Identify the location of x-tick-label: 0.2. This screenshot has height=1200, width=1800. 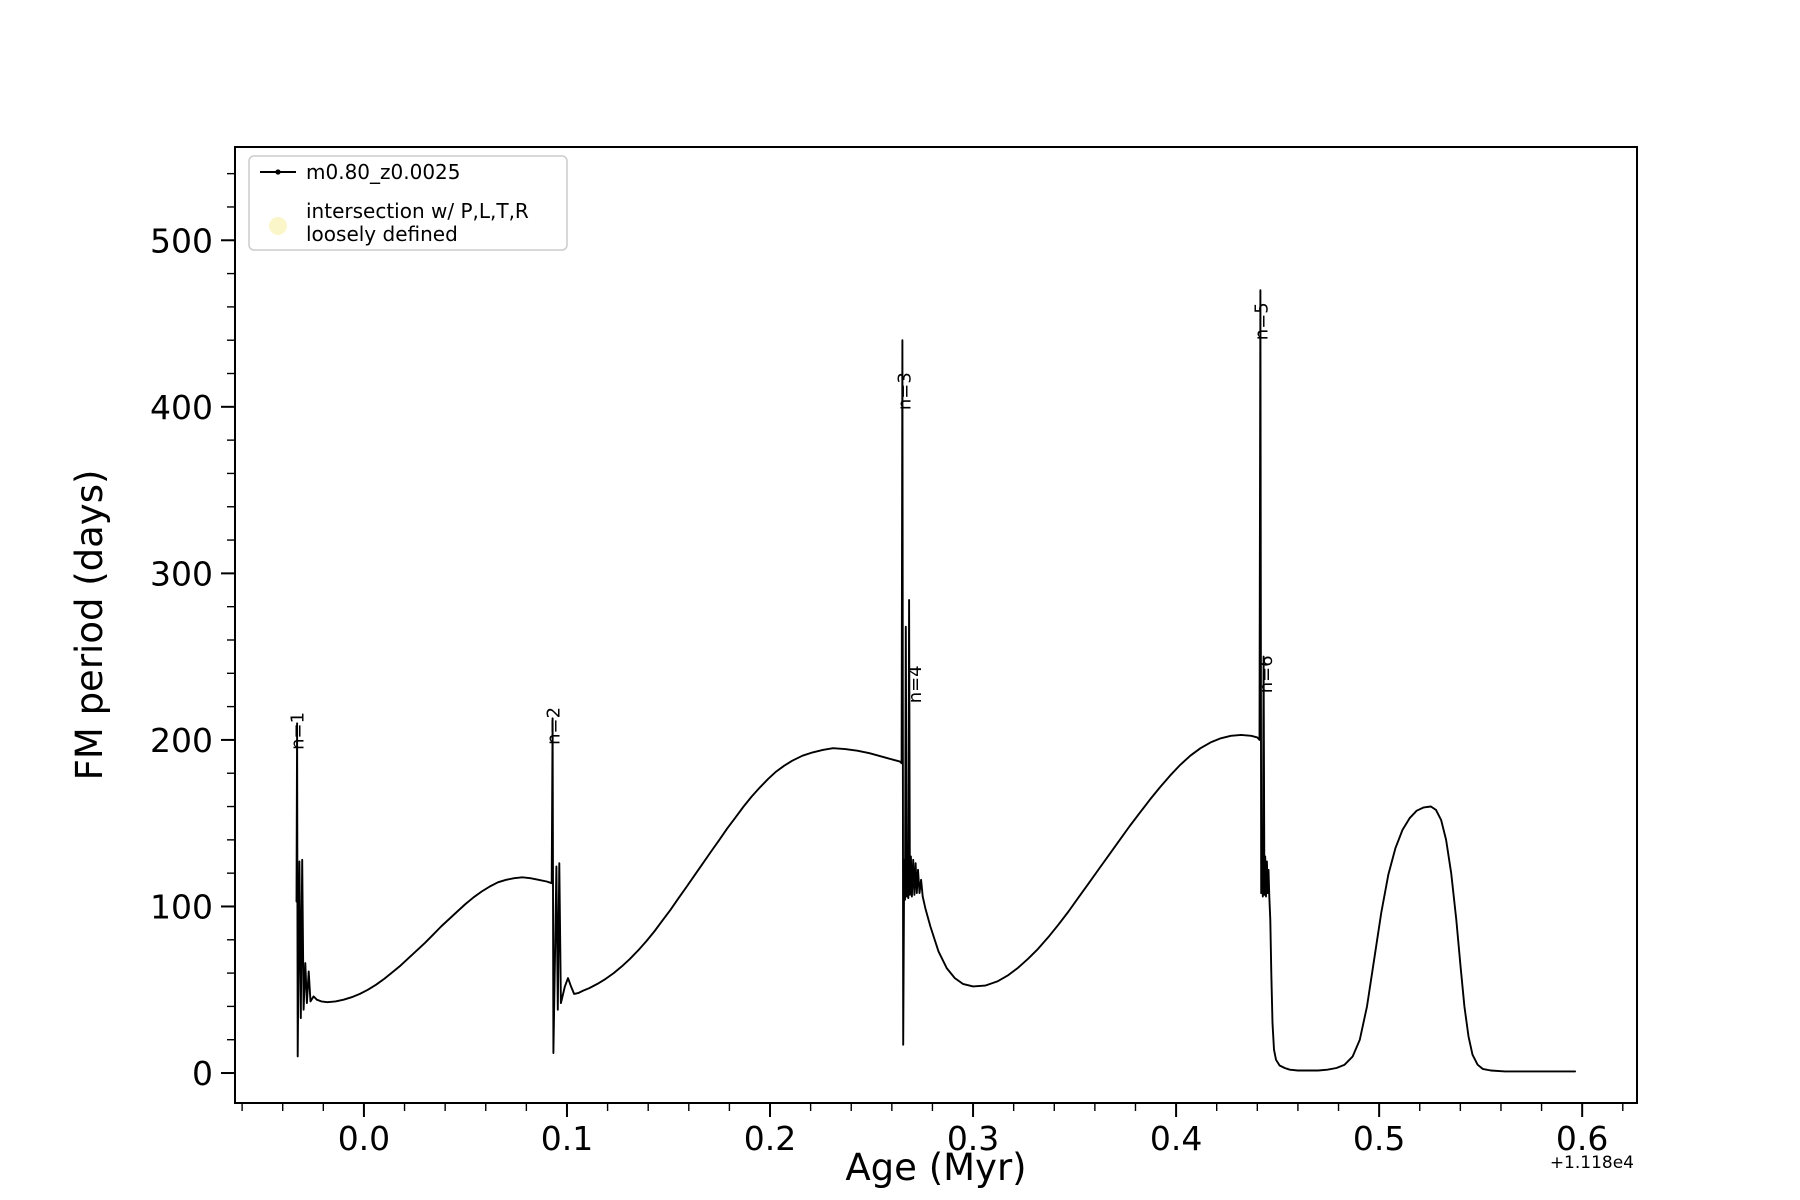
(770, 1138).